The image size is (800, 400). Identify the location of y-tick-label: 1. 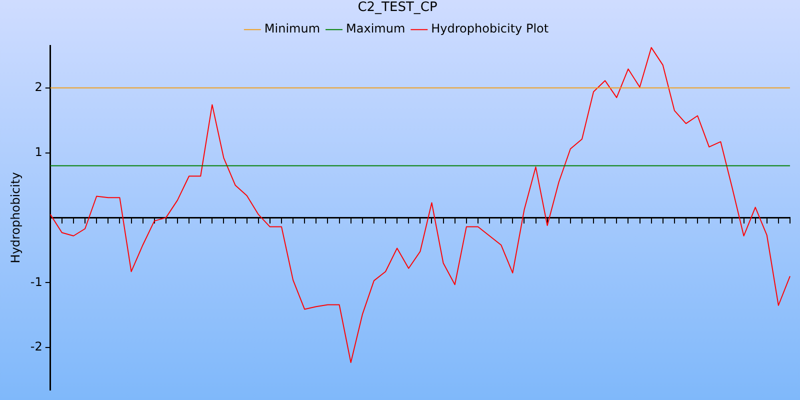
(38, 151).